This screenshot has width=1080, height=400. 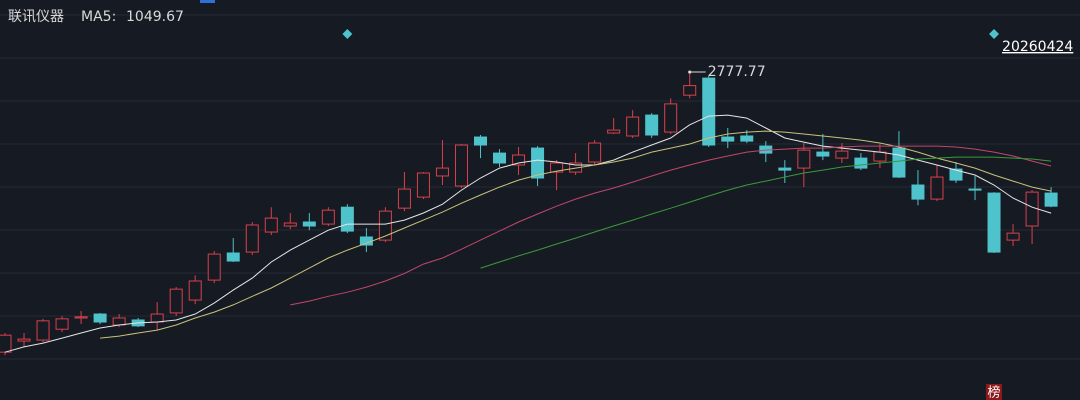 I want to click on badge-bg, so click(x=994, y=392).